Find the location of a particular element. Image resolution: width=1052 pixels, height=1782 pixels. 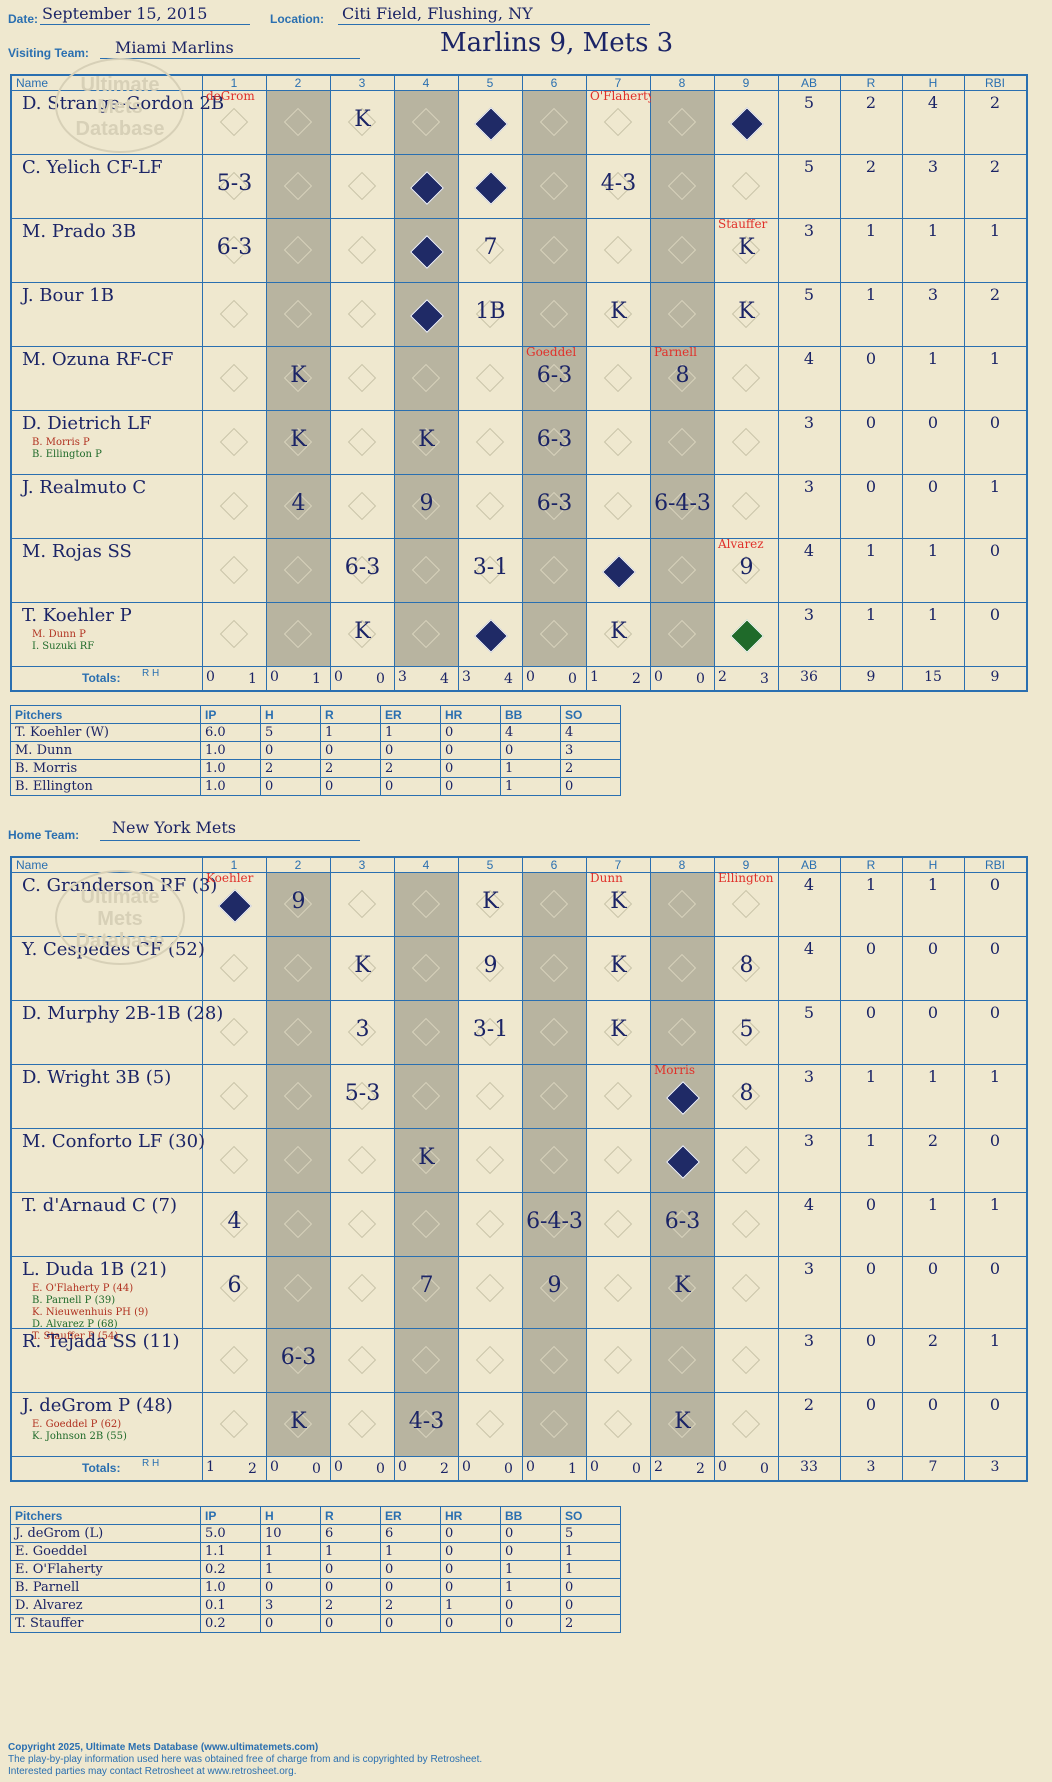

play-result: 1B is located at coordinates (490, 311).